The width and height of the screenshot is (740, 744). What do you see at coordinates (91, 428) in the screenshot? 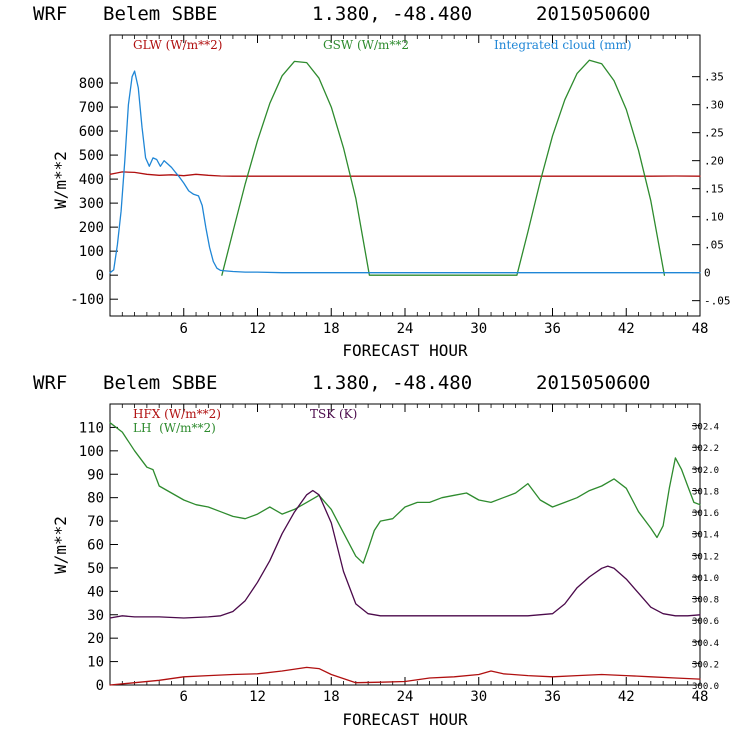
I see `y-tick-label: 110` at bounding box center [91, 428].